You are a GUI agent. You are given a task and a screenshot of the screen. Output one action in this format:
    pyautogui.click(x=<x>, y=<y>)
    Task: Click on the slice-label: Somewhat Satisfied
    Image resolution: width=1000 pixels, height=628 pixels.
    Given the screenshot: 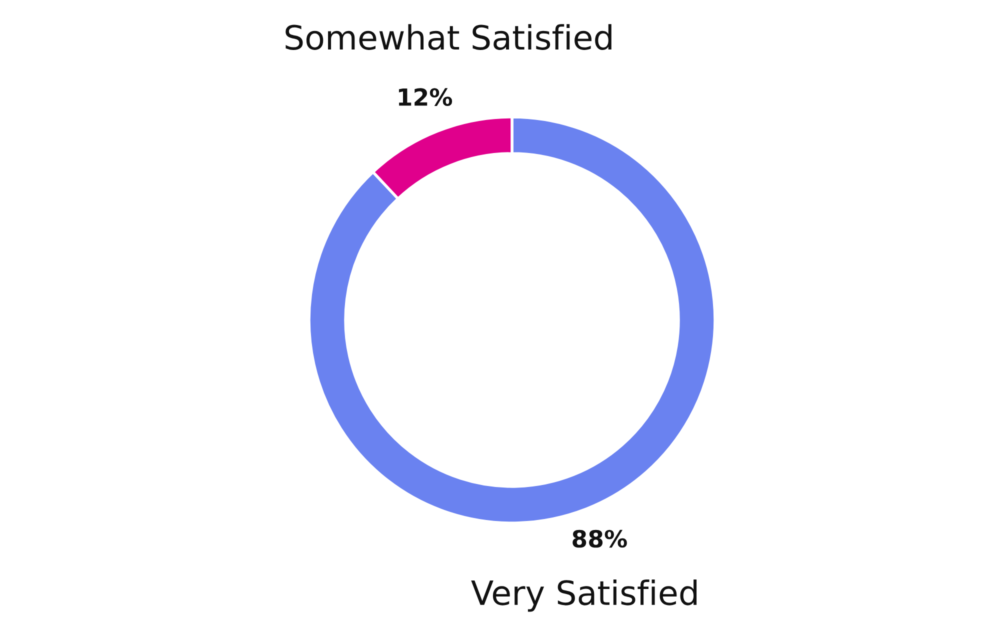 What is the action you would take?
    pyautogui.click(x=449, y=37)
    